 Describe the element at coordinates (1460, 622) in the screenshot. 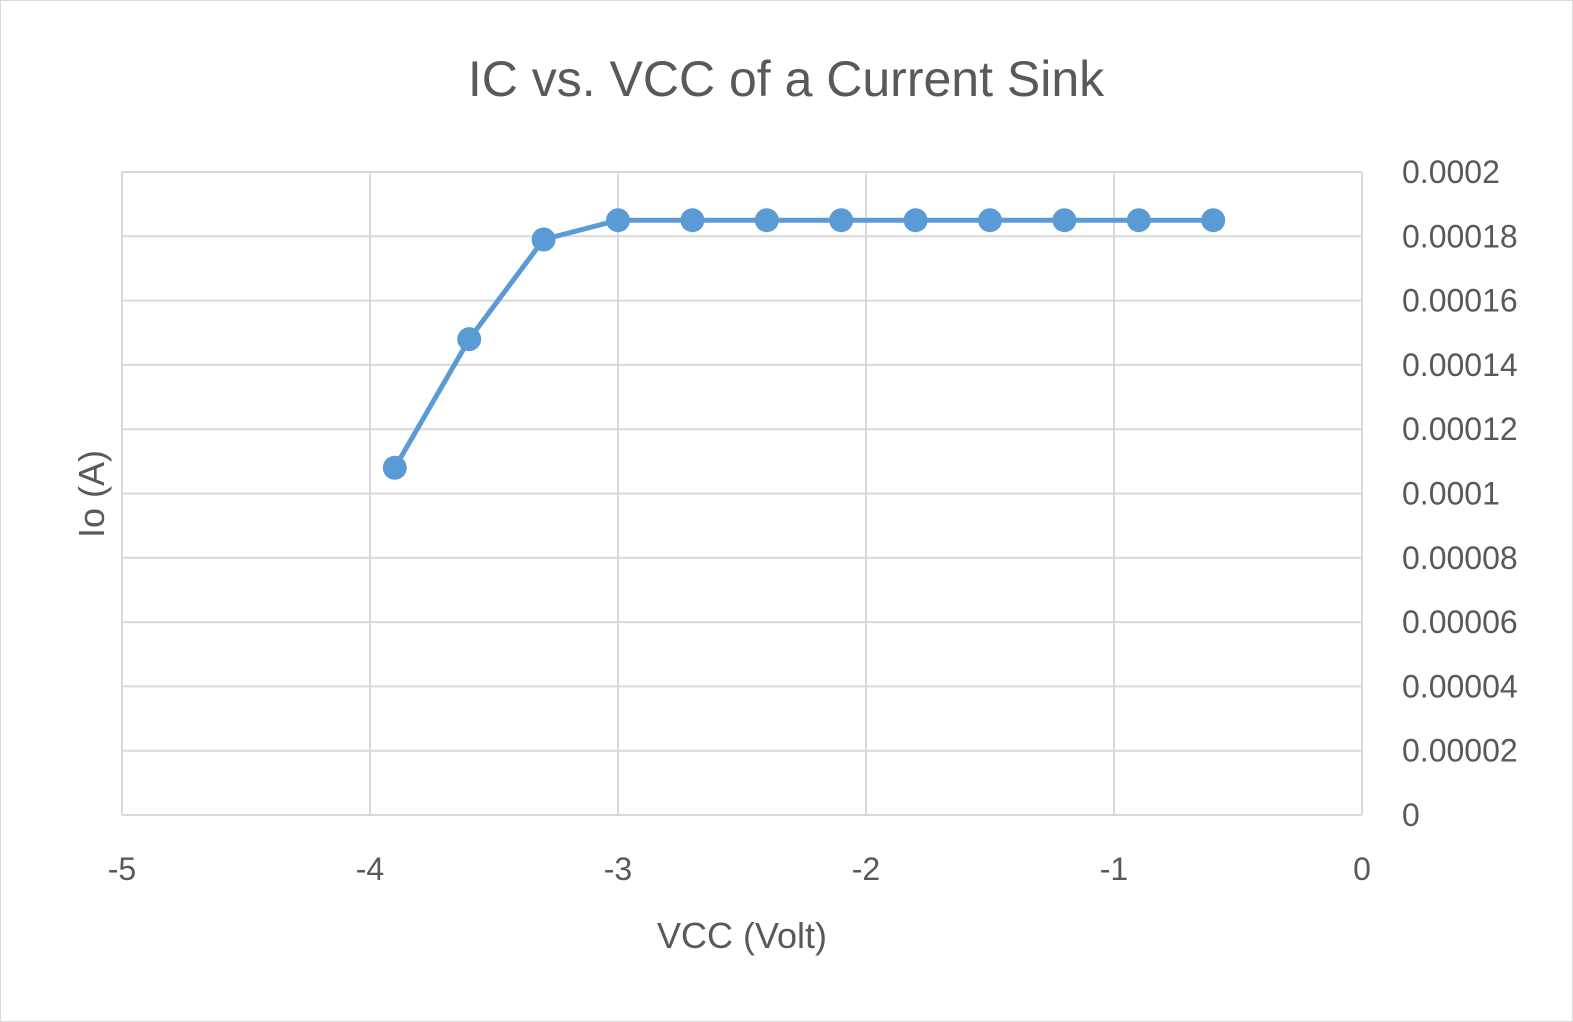

I see `y-tick-label: 0.00006` at that location.